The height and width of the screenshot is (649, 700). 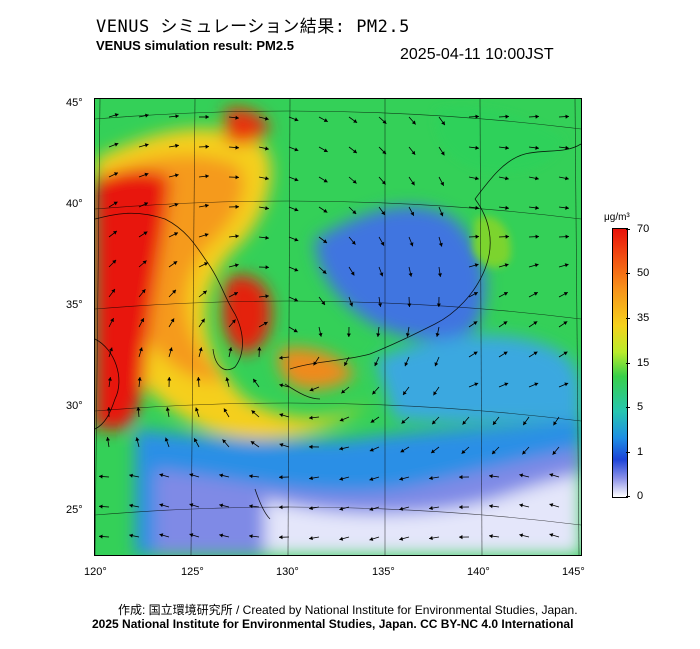 I want to click on map-title-japanese: VENUS シミュレーション結果: PM2.5, so click(x=253, y=27).